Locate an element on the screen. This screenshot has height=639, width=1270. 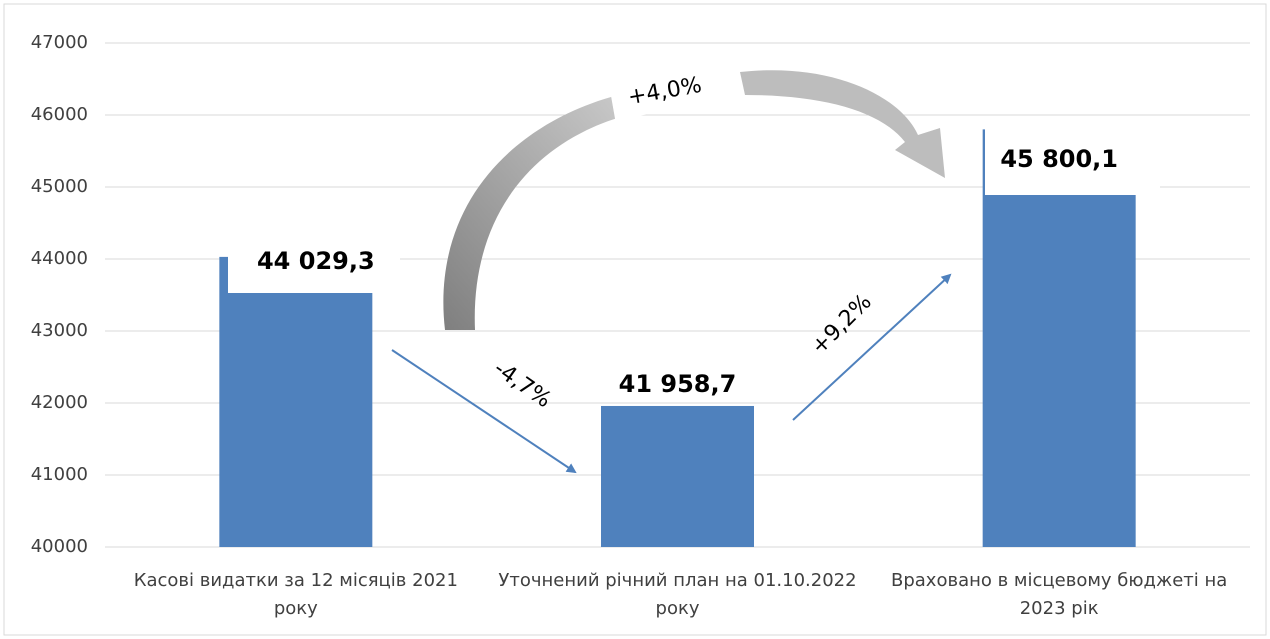
value-label: 41 958,7 is located at coordinates (678, 384).